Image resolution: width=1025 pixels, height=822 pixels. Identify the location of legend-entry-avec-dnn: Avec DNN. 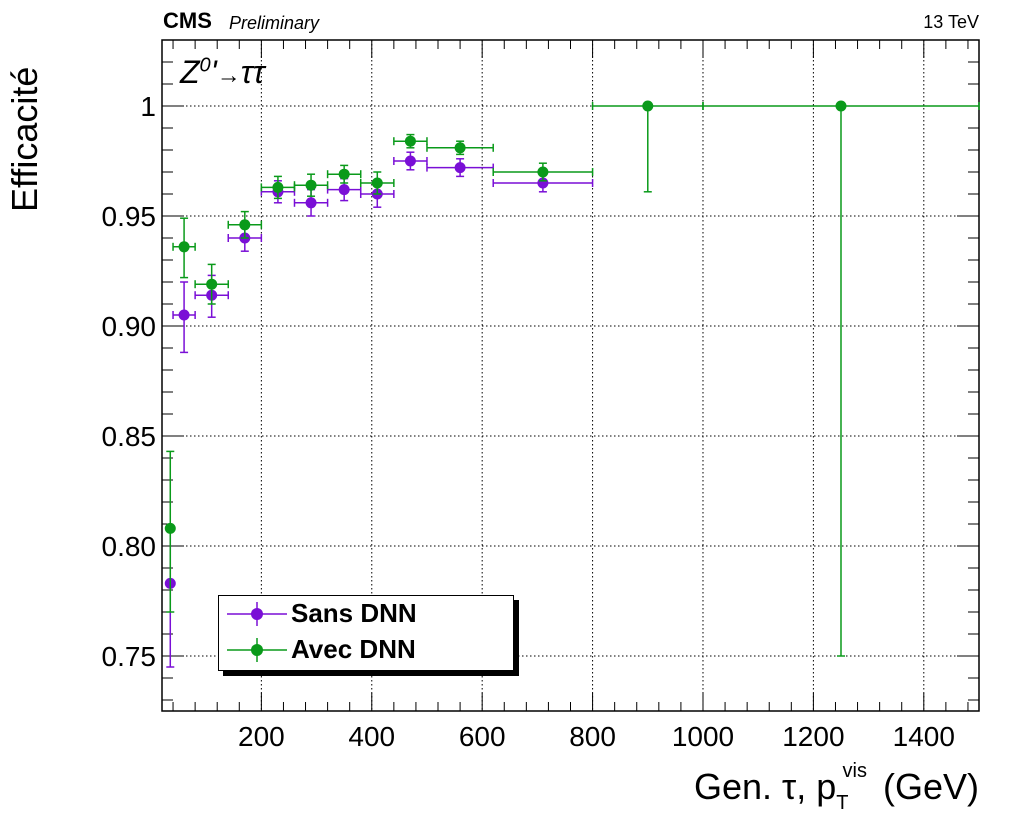
(366, 650).